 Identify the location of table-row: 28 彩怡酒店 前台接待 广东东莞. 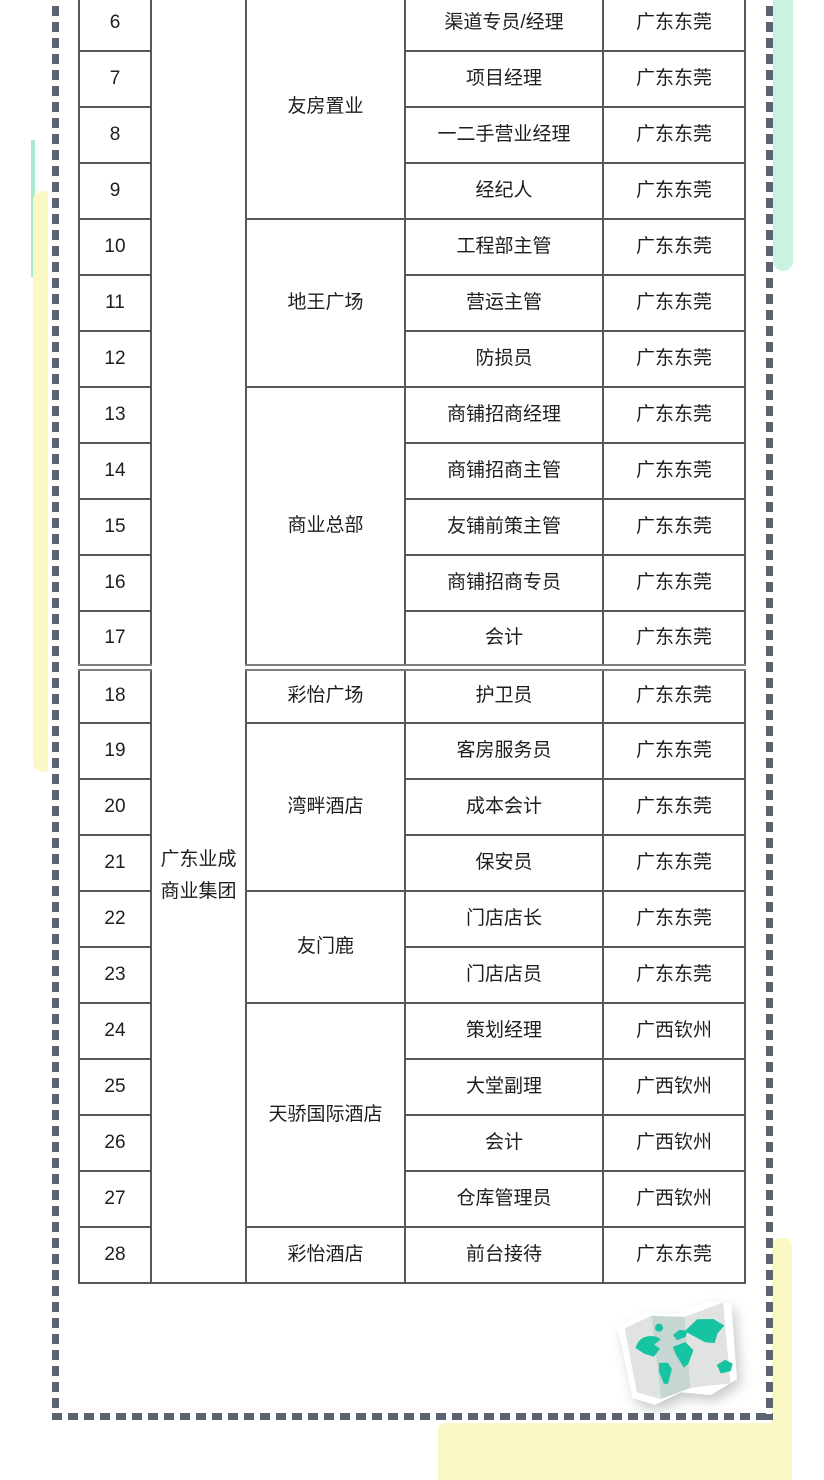
(412, 1255).